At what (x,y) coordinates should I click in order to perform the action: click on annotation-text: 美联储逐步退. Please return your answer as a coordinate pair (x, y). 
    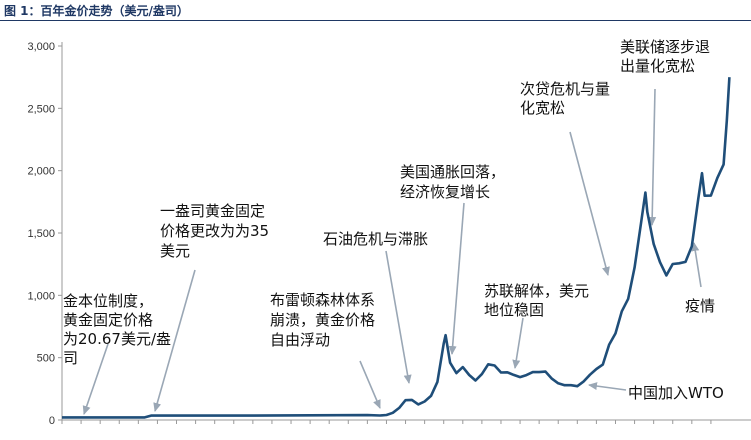
    Looking at the image, I should click on (665, 47).